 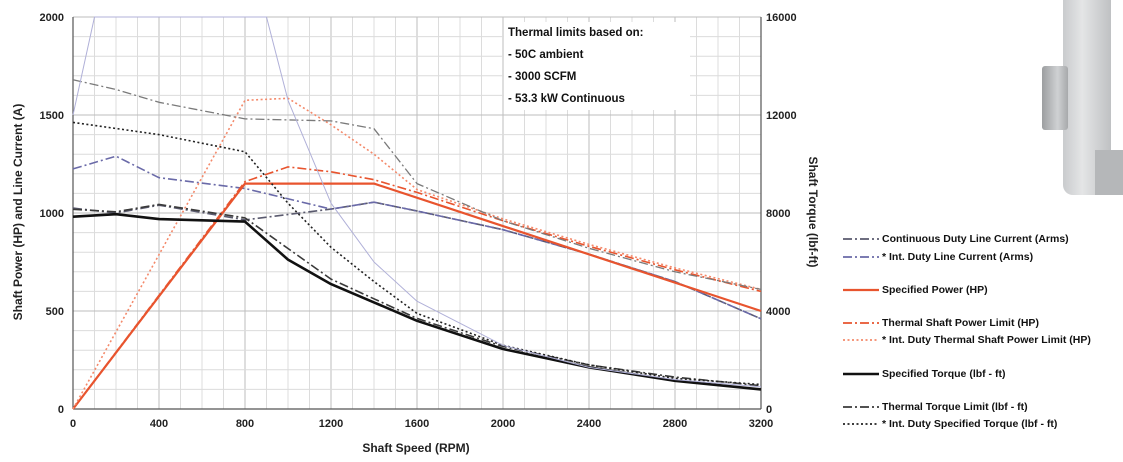 I want to click on y-left-tick-label: 1000, so click(x=52, y=214).